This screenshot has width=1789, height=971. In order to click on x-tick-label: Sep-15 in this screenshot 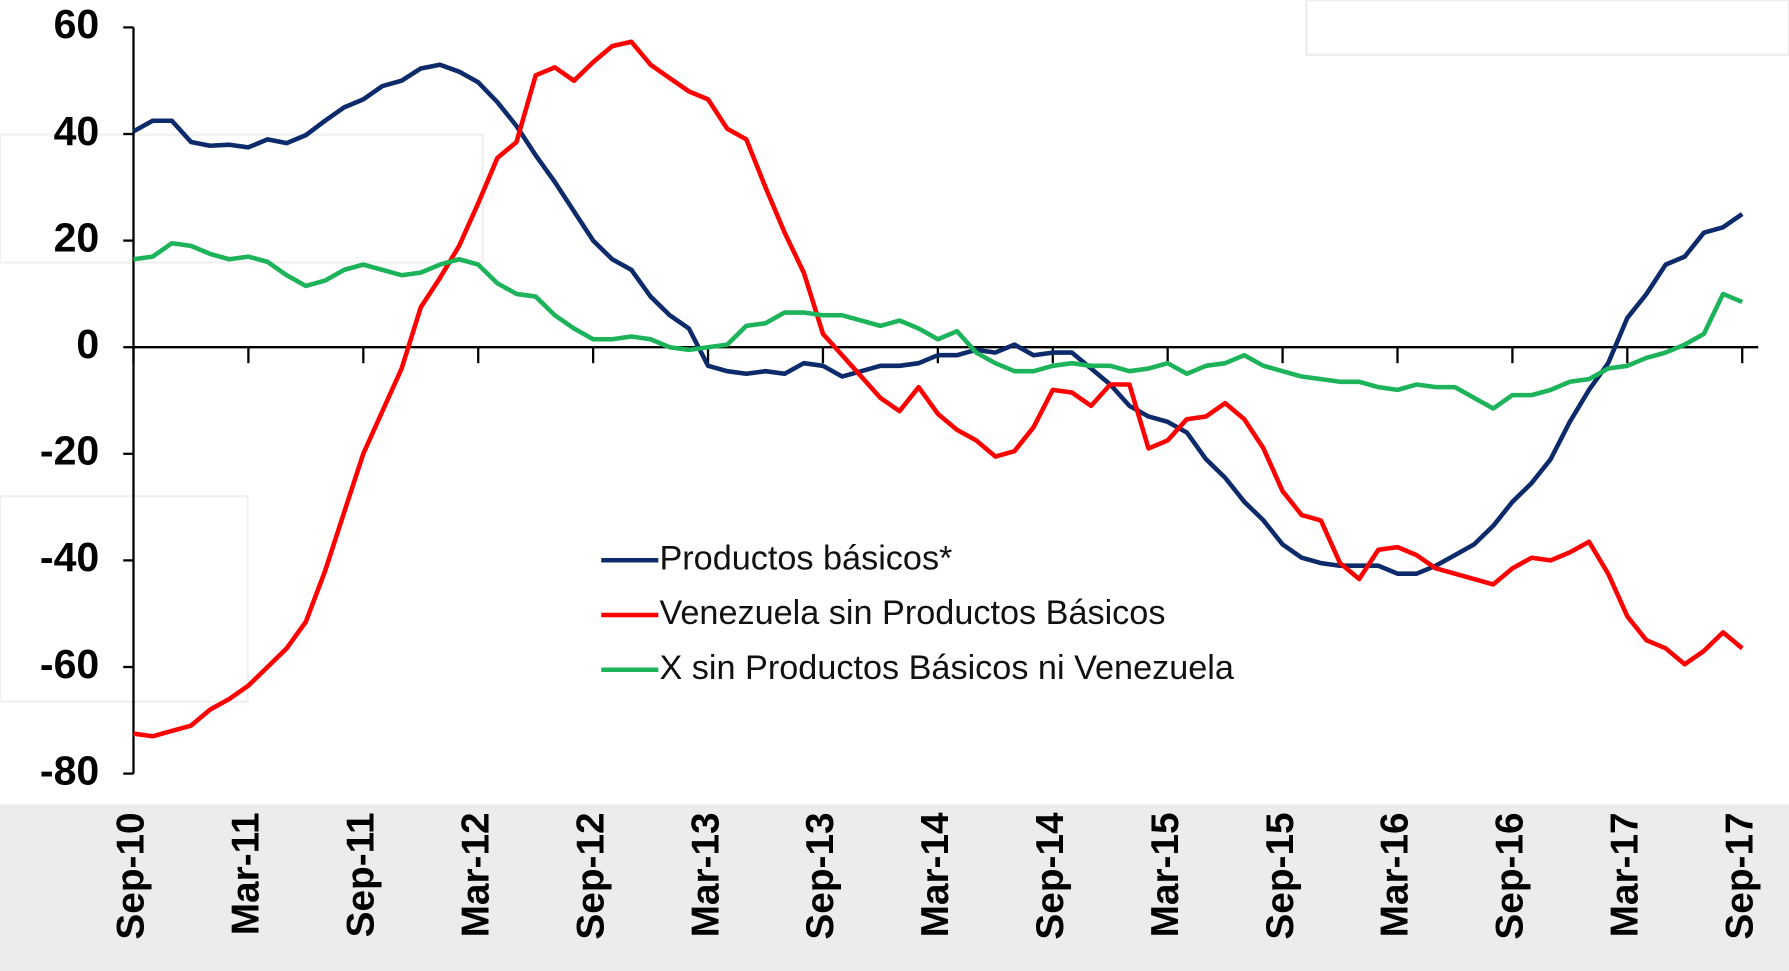, I will do `click(1280, 875)`.